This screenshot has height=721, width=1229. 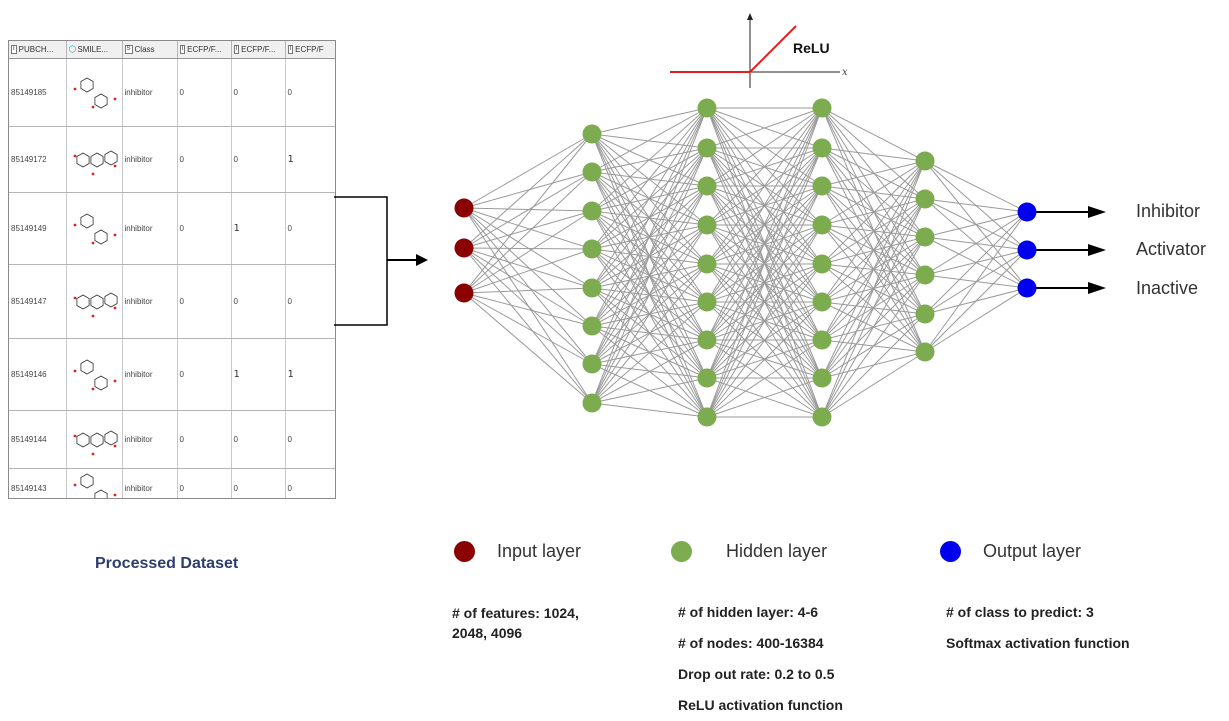 I want to click on legend-output-layer: Output layer, so click(x=1010, y=551).